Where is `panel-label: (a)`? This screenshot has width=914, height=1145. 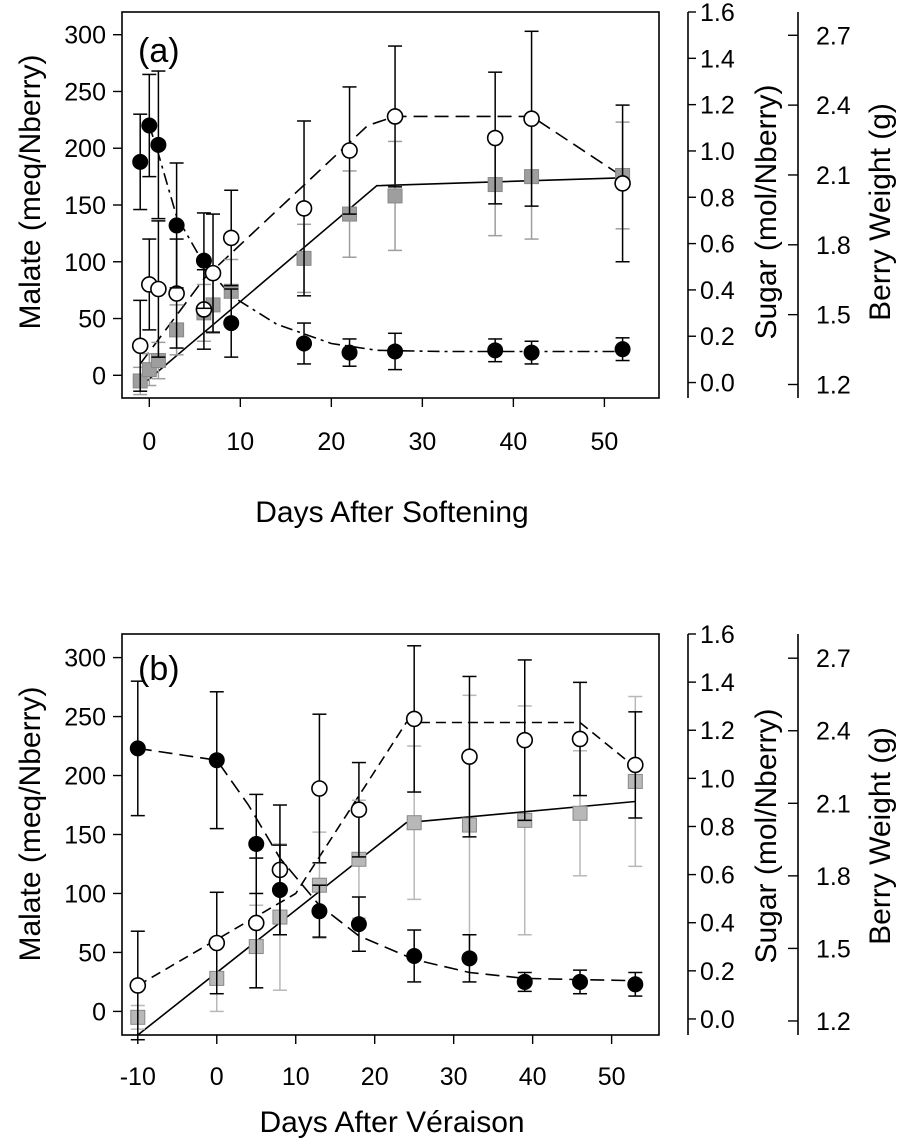 panel-label: (a) is located at coordinates (159, 51).